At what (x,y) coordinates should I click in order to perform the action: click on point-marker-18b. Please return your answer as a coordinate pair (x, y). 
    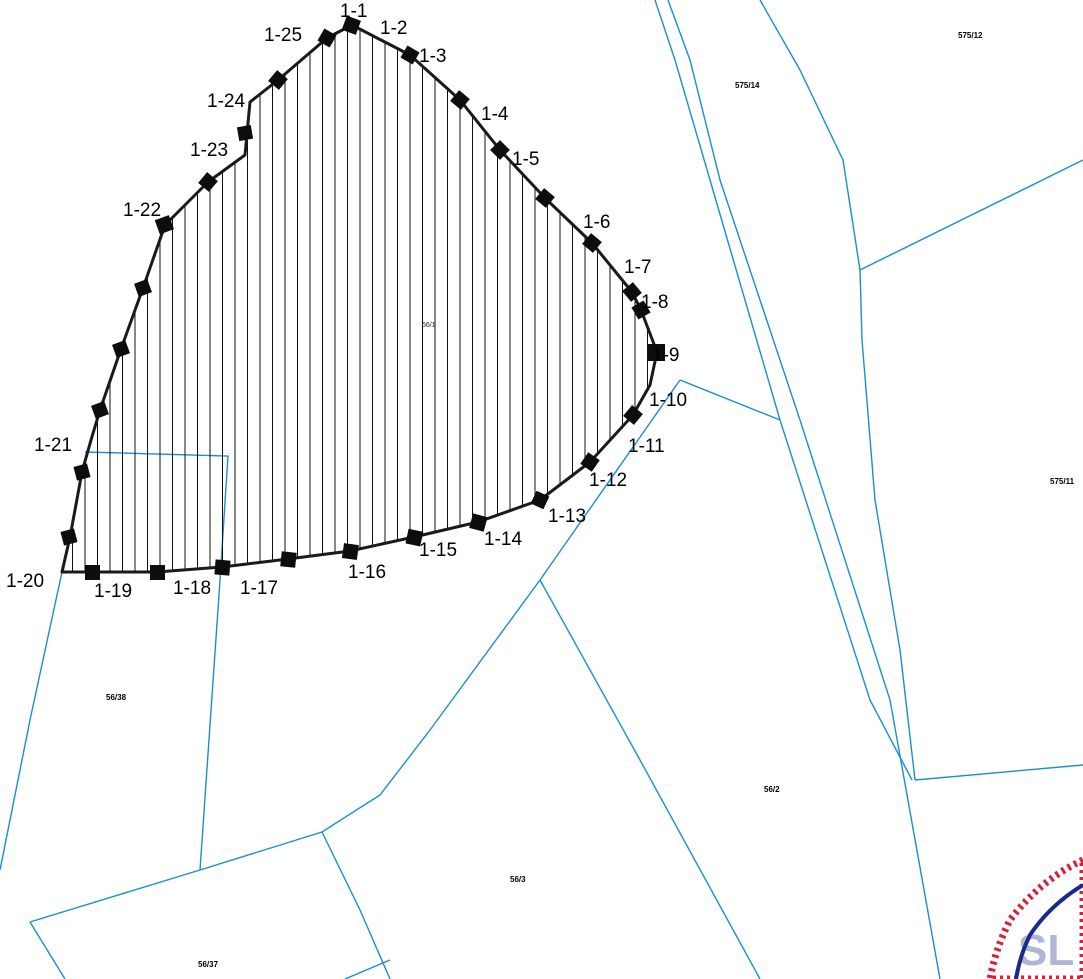
    Looking at the image, I should click on (157, 572).